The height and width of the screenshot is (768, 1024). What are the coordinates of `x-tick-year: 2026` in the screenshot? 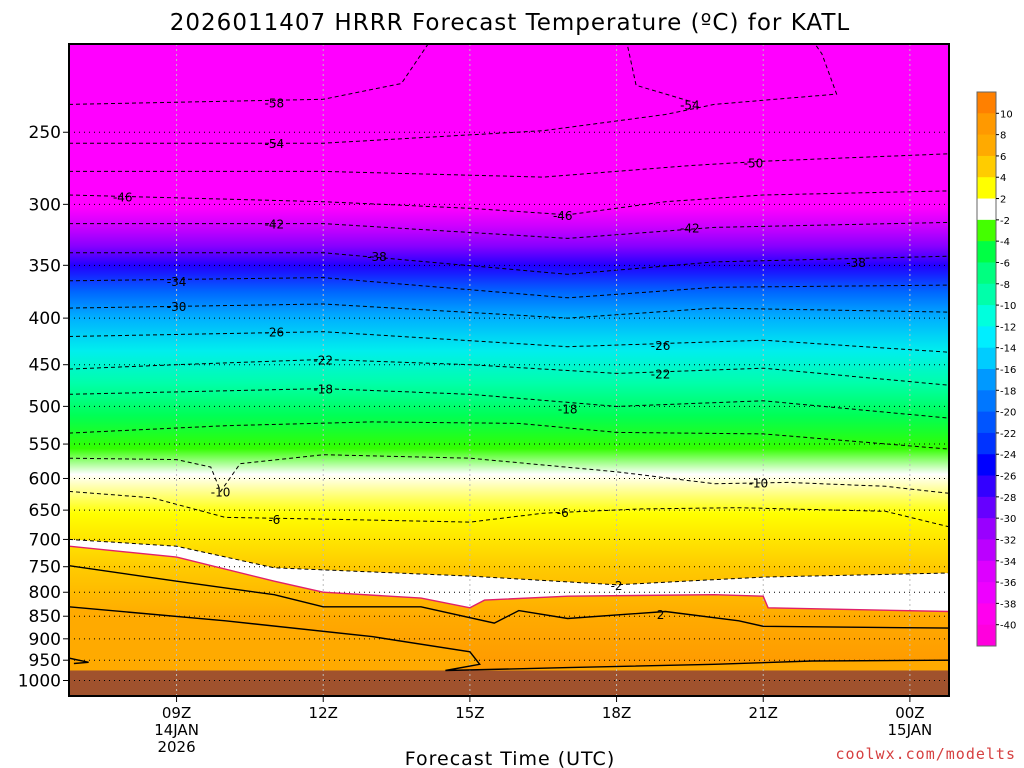 It's located at (176, 747).